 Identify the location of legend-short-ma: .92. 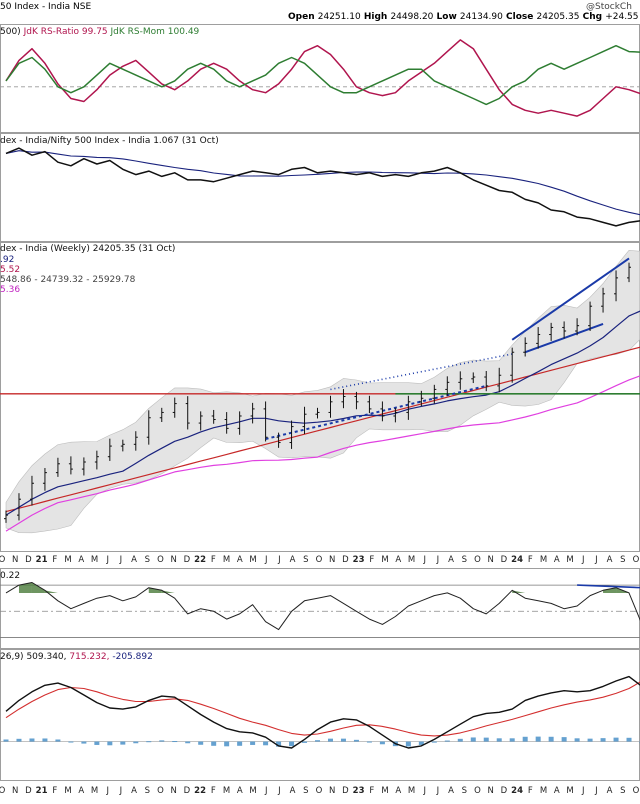
(7, 260).